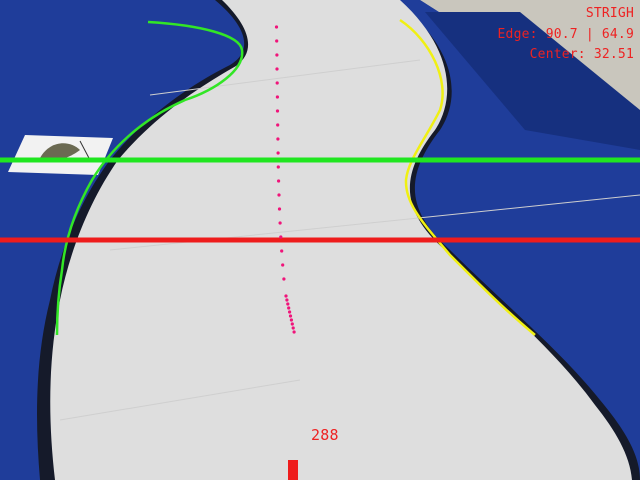 The height and width of the screenshot is (480, 640). What do you see at coordinates (467, 177) in the screenshot?
I see `right-edge-line` at bounding box center [467, 177].